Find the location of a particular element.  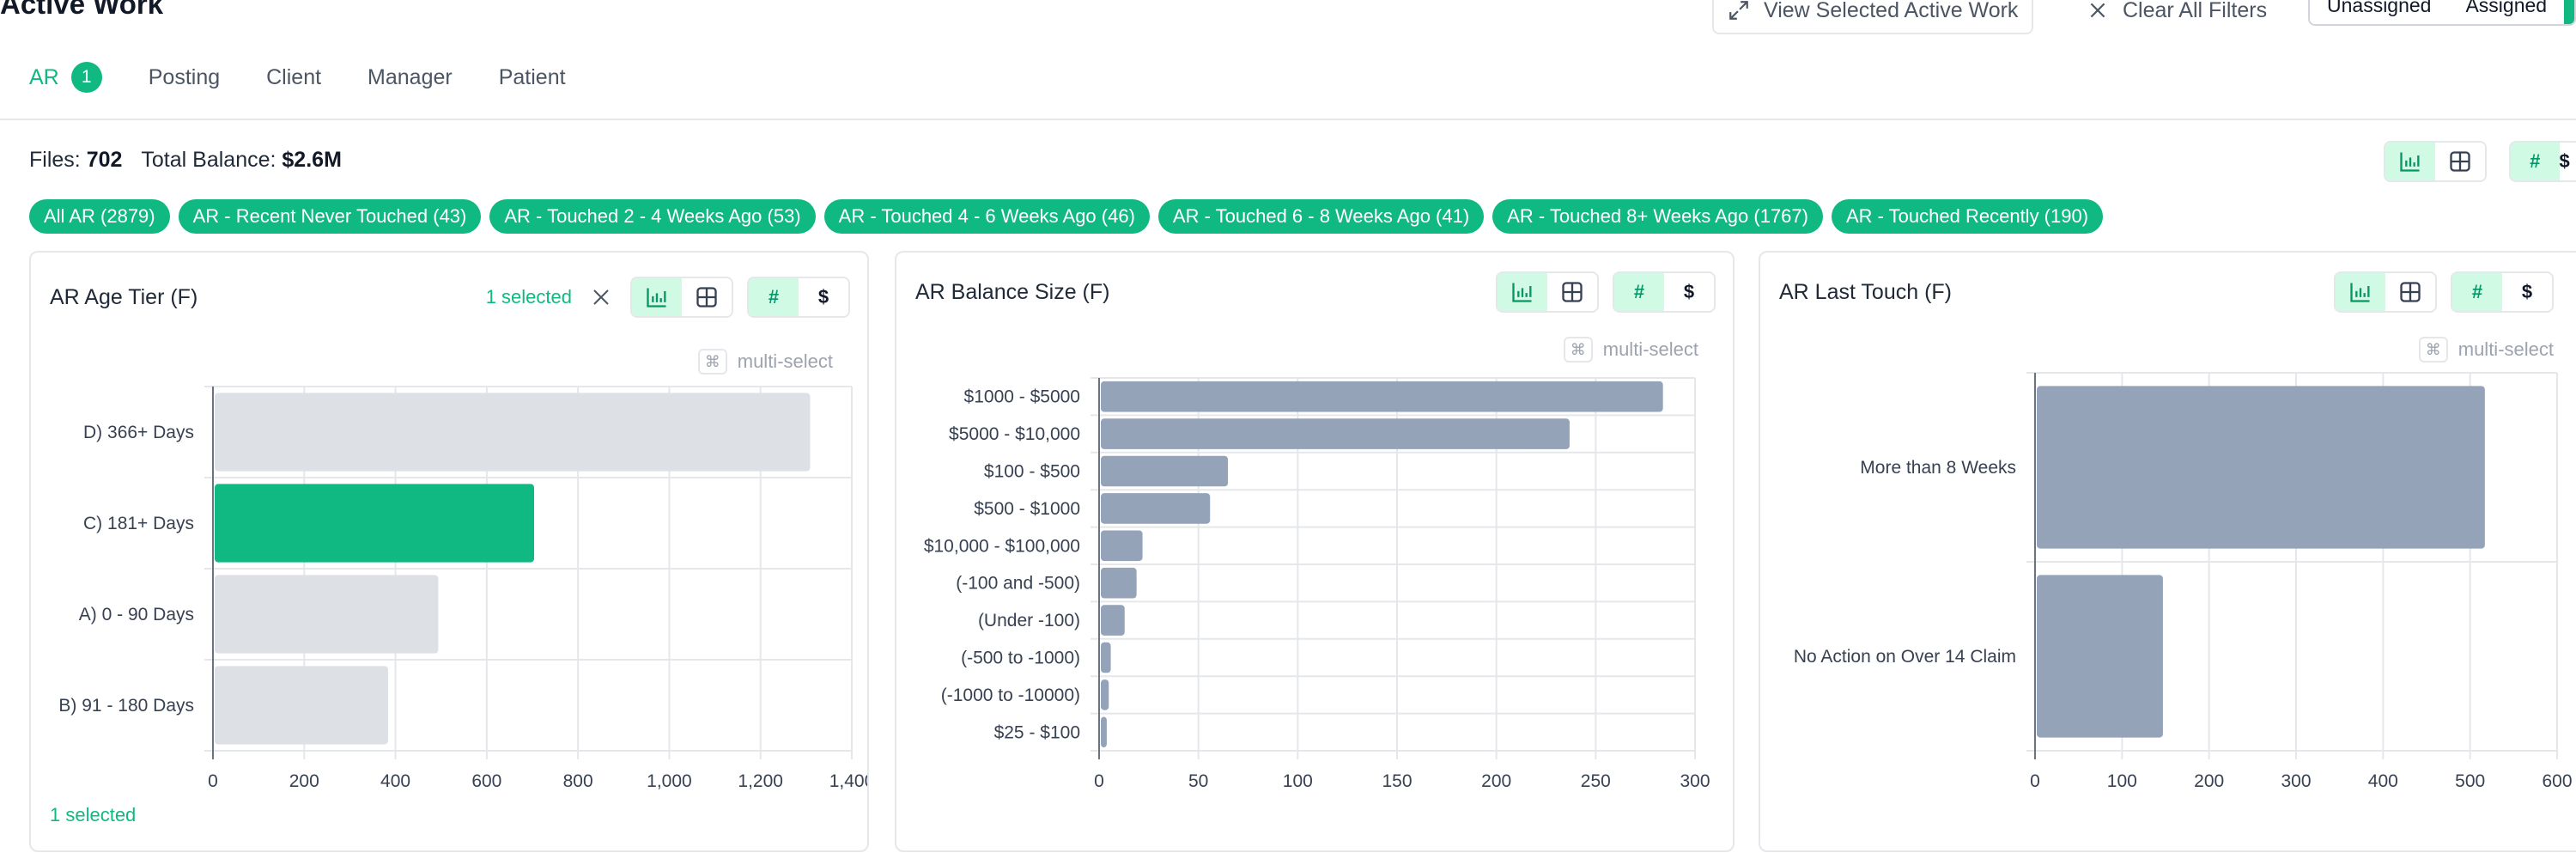

tab-client: Client is located at coordinates (294, 77).